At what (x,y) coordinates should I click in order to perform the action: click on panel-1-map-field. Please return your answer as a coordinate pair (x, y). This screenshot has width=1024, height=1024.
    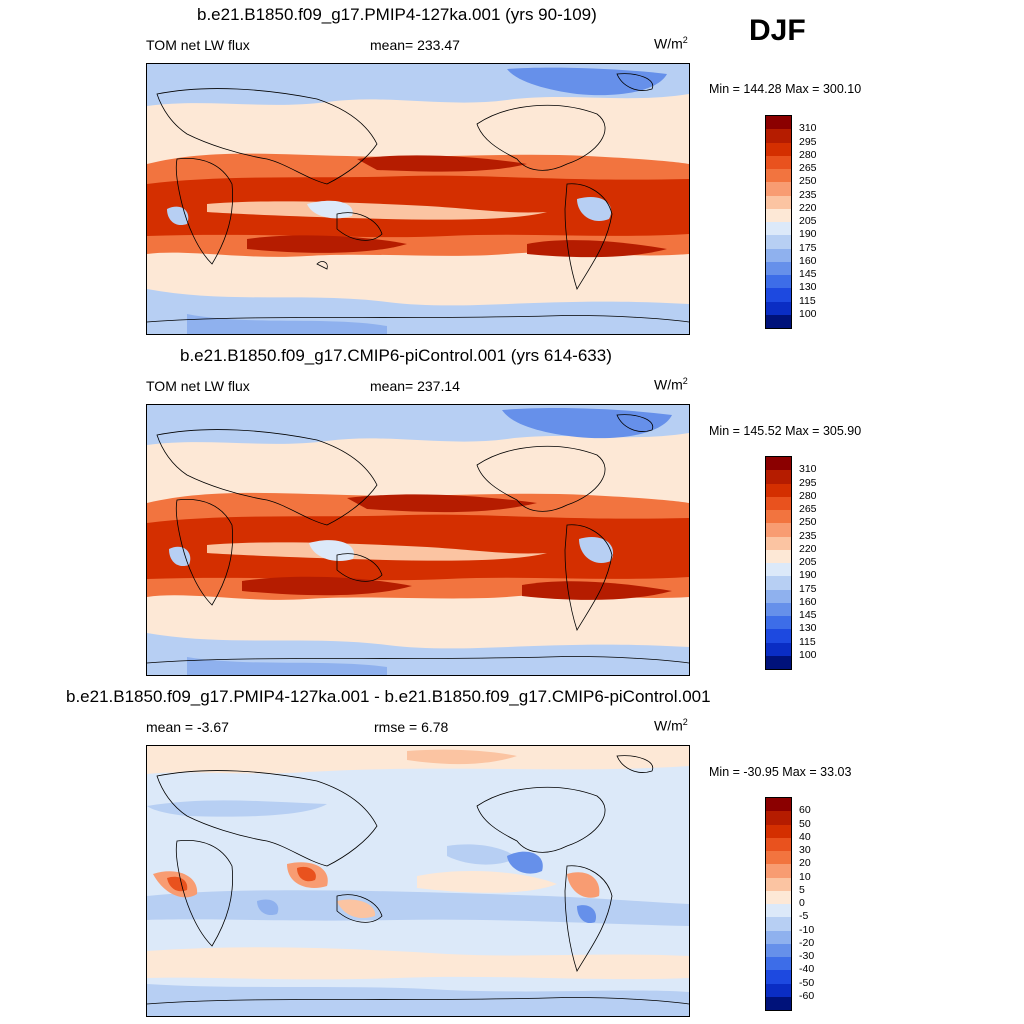
    Looking at the image, I should click on (418, 199).